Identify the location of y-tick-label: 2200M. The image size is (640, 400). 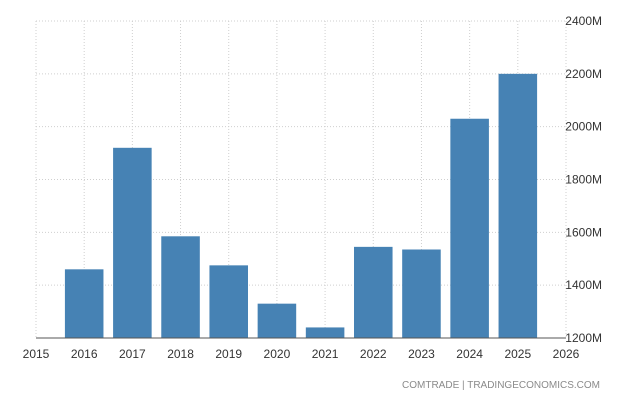
(583, 74).